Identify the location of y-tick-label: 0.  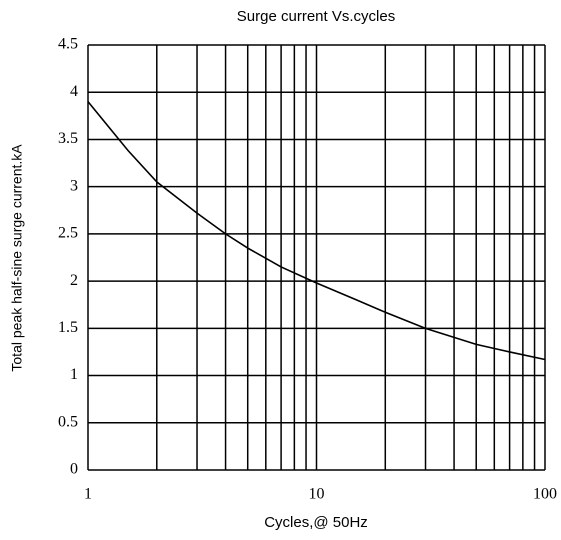
(74, 469).